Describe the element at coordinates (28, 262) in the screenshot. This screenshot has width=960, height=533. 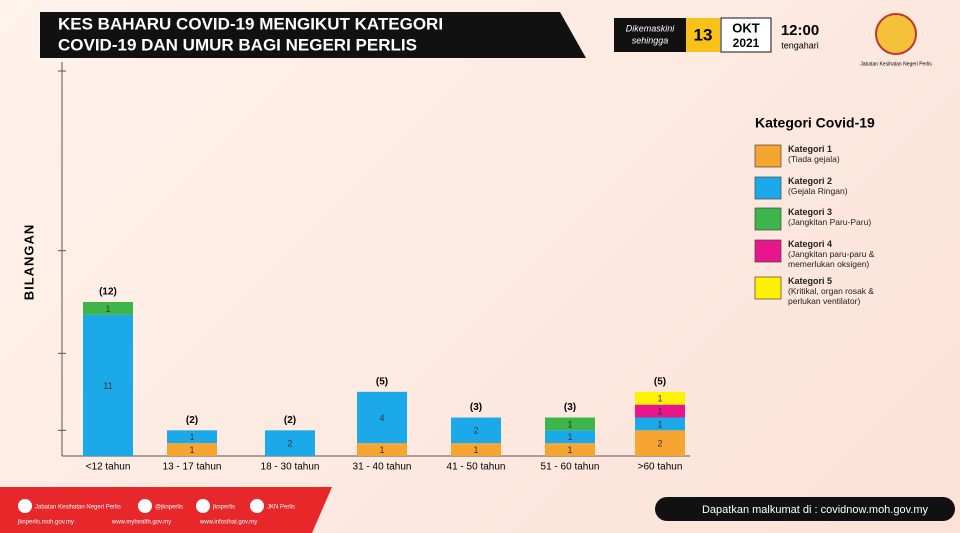
I see `y-axis-label: BILANGAN` at that location.